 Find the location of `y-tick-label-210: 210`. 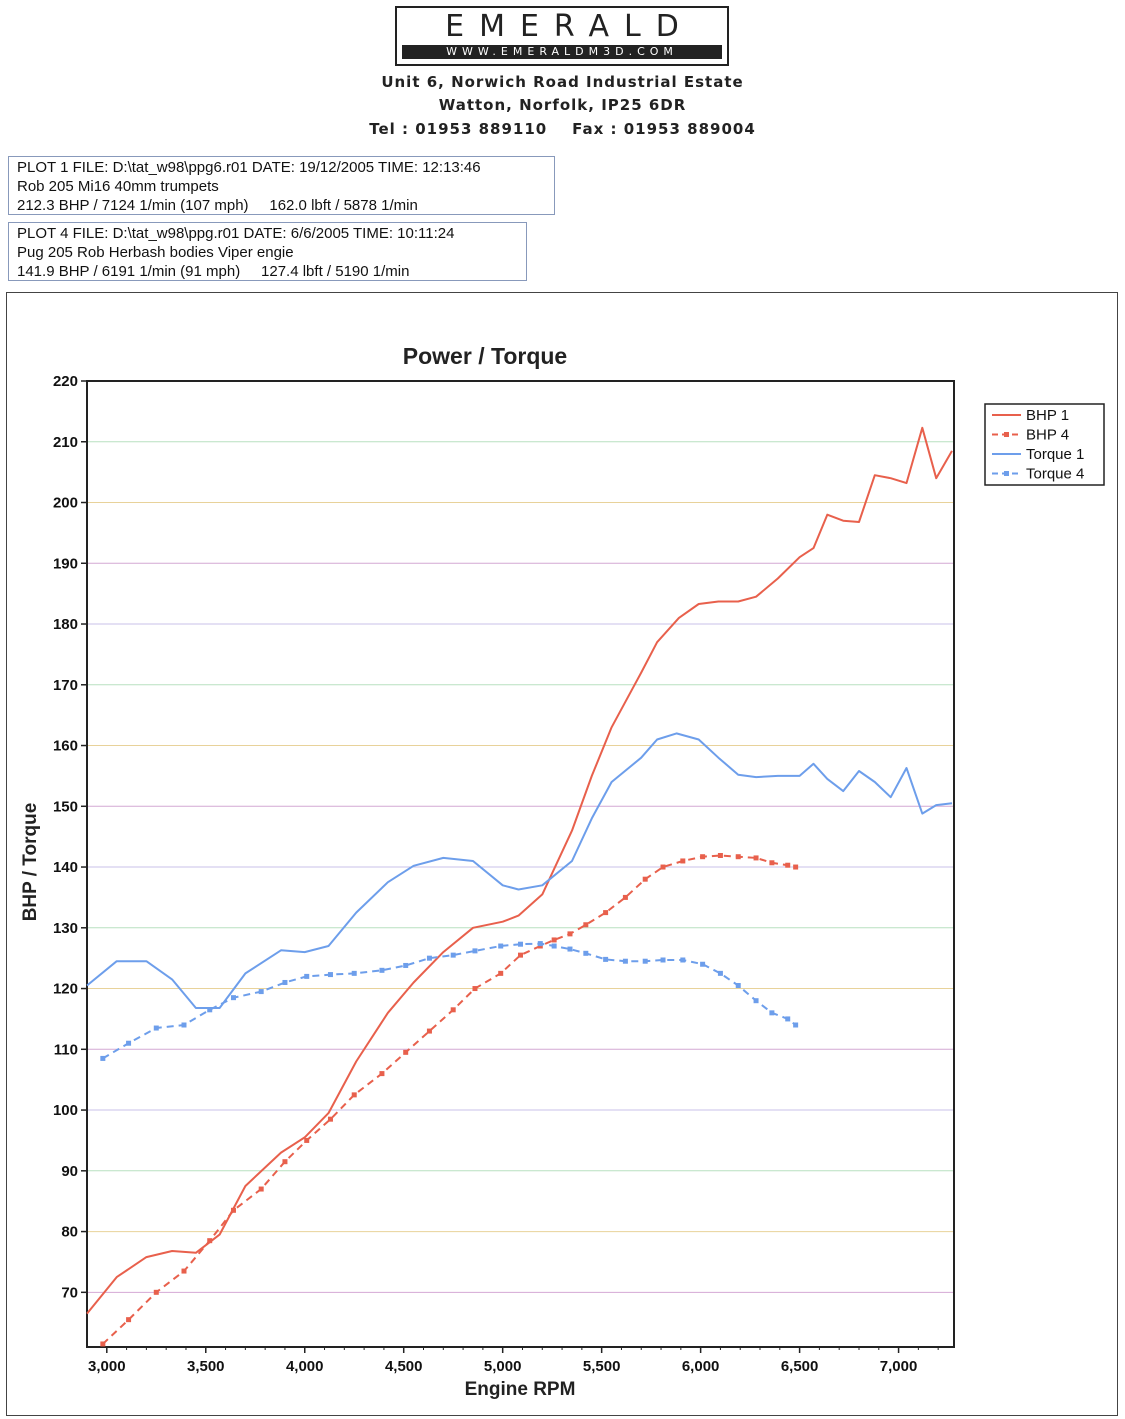

y-tick-label-210: 210 is located at coordinates (65, 442).